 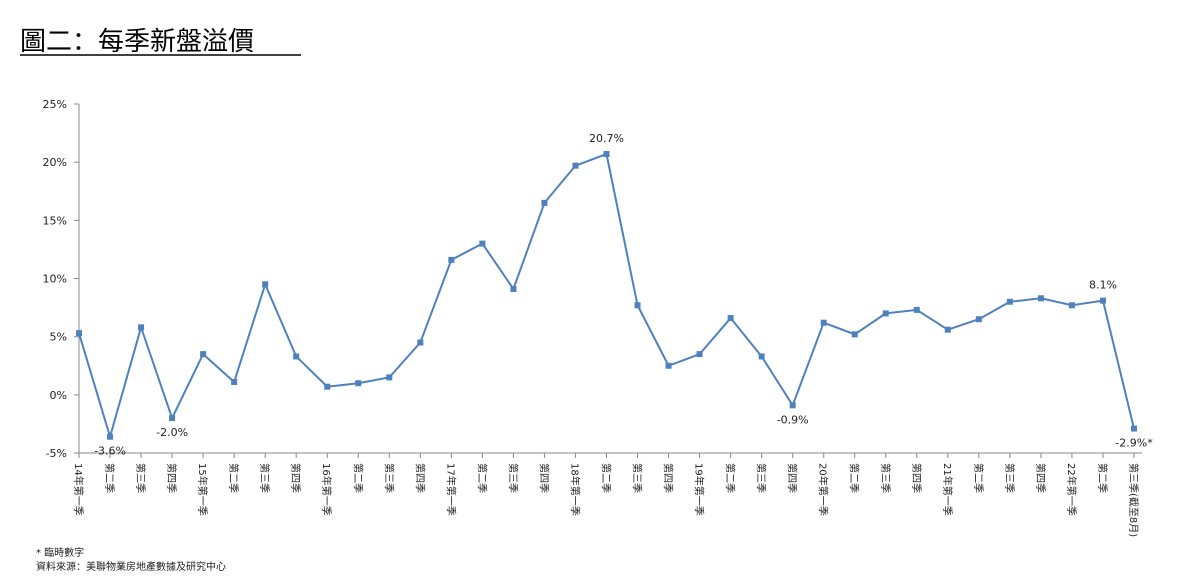 What do you see at coordinates (58, 395) in the screenshot?
I see `y-tick-label: 0%` at bounding box center [58, 395].